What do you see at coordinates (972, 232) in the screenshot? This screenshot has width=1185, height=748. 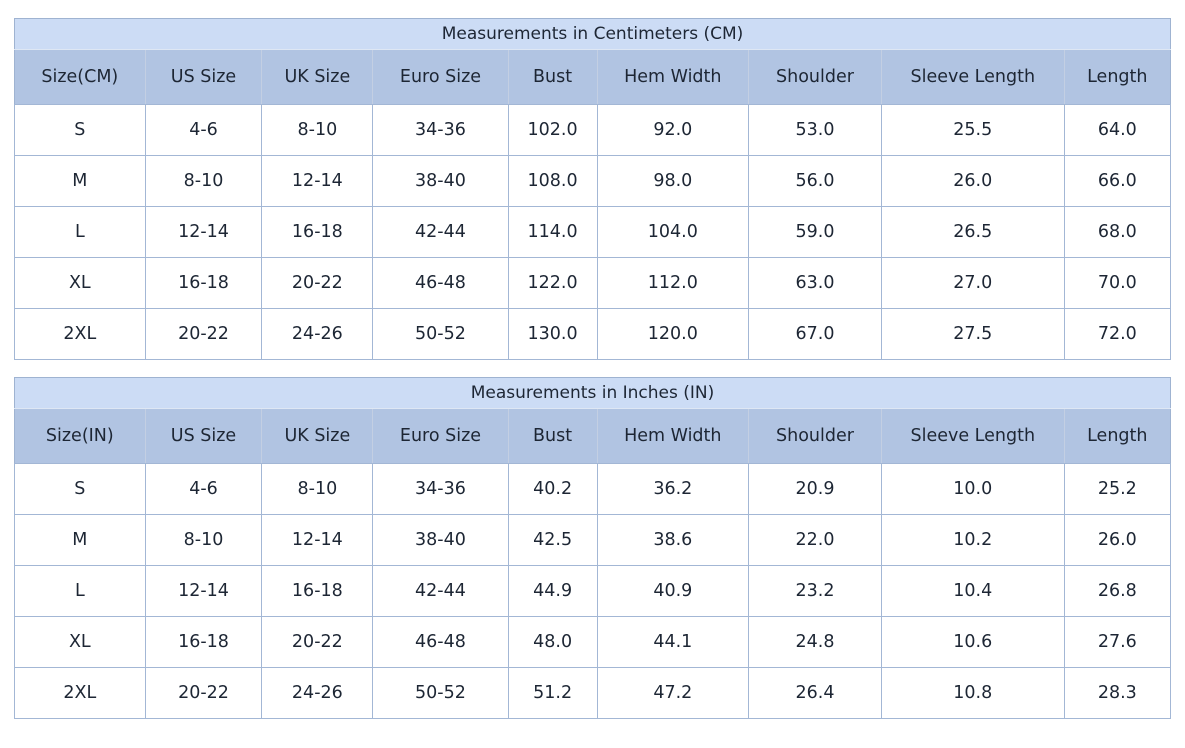 I see `data-cell: 26.5` at bounding box center [972, 232].